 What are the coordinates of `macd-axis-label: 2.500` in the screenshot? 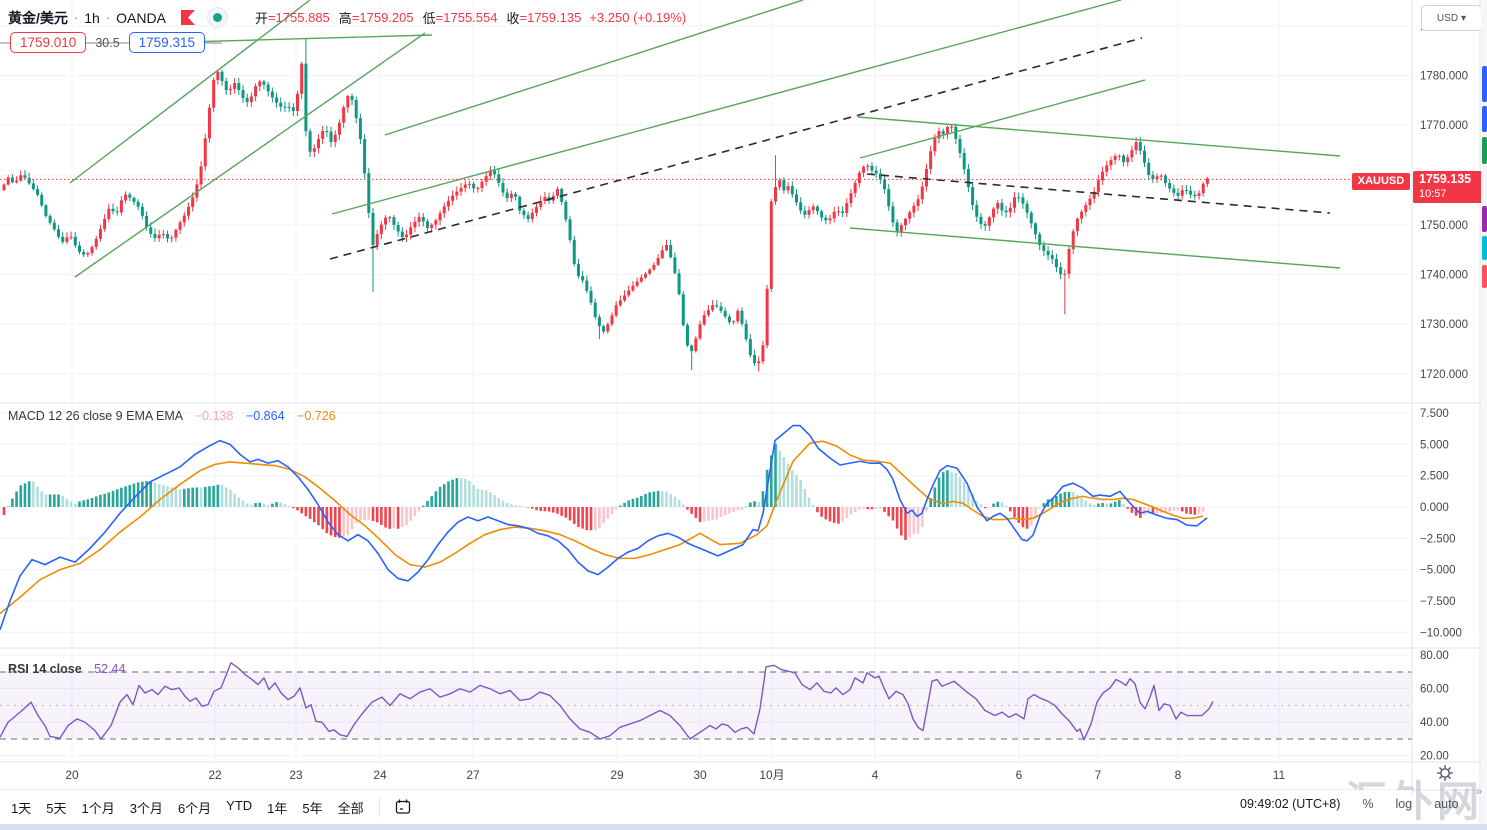 It's located at (1434, 477).